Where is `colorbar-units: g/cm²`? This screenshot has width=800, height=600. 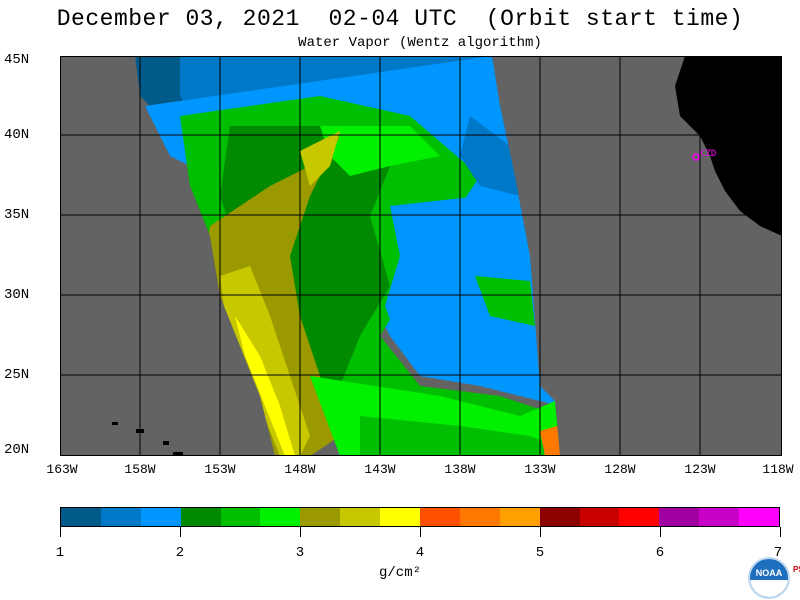
colorbar-units: g/cm² is located at coordinates (399, 573).